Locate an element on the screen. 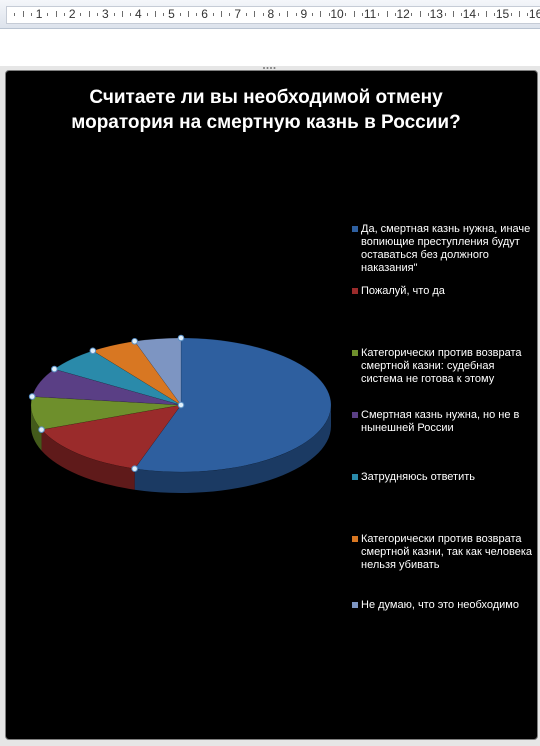 The image size is (540, 746). page-top-margin is located at coordinates (270, 47).